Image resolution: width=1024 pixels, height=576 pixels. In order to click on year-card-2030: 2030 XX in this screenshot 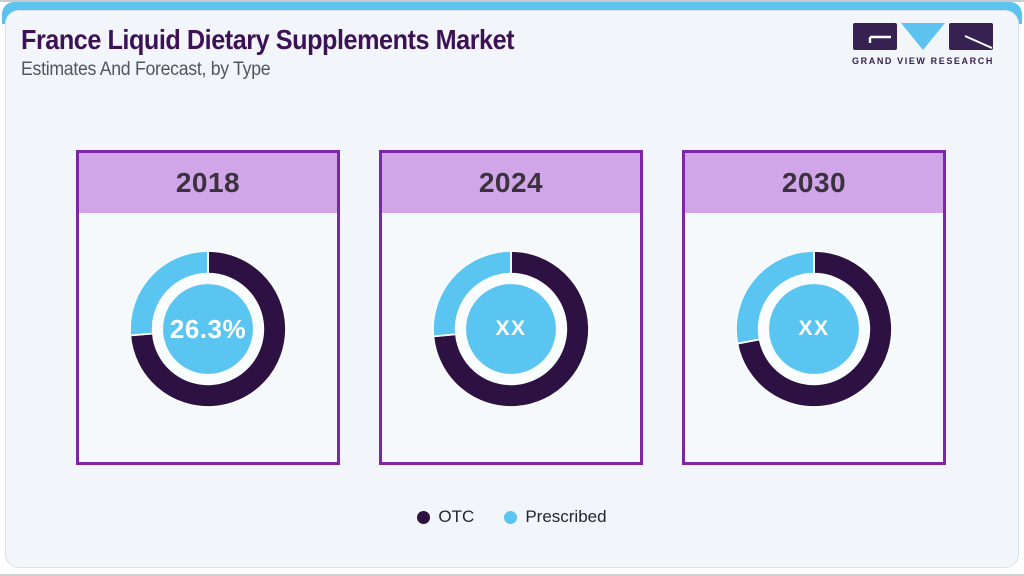, I will do `click(814, 307)`.